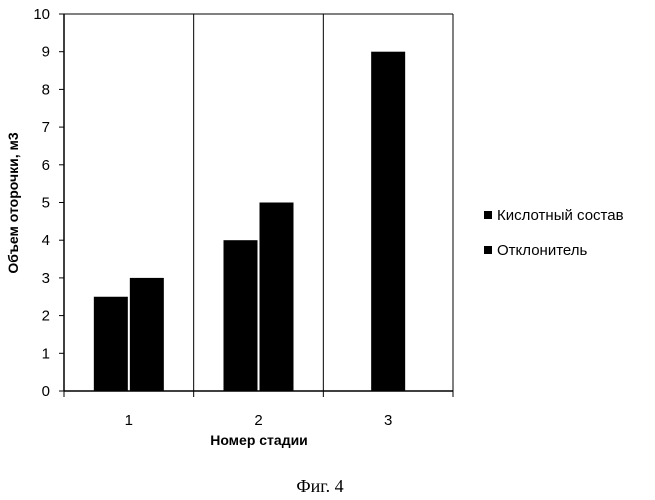  What do you see at coordinates (388, 420) in the screenshot?
I see `x-tick-label: 3` at bounding box center [388, 420].